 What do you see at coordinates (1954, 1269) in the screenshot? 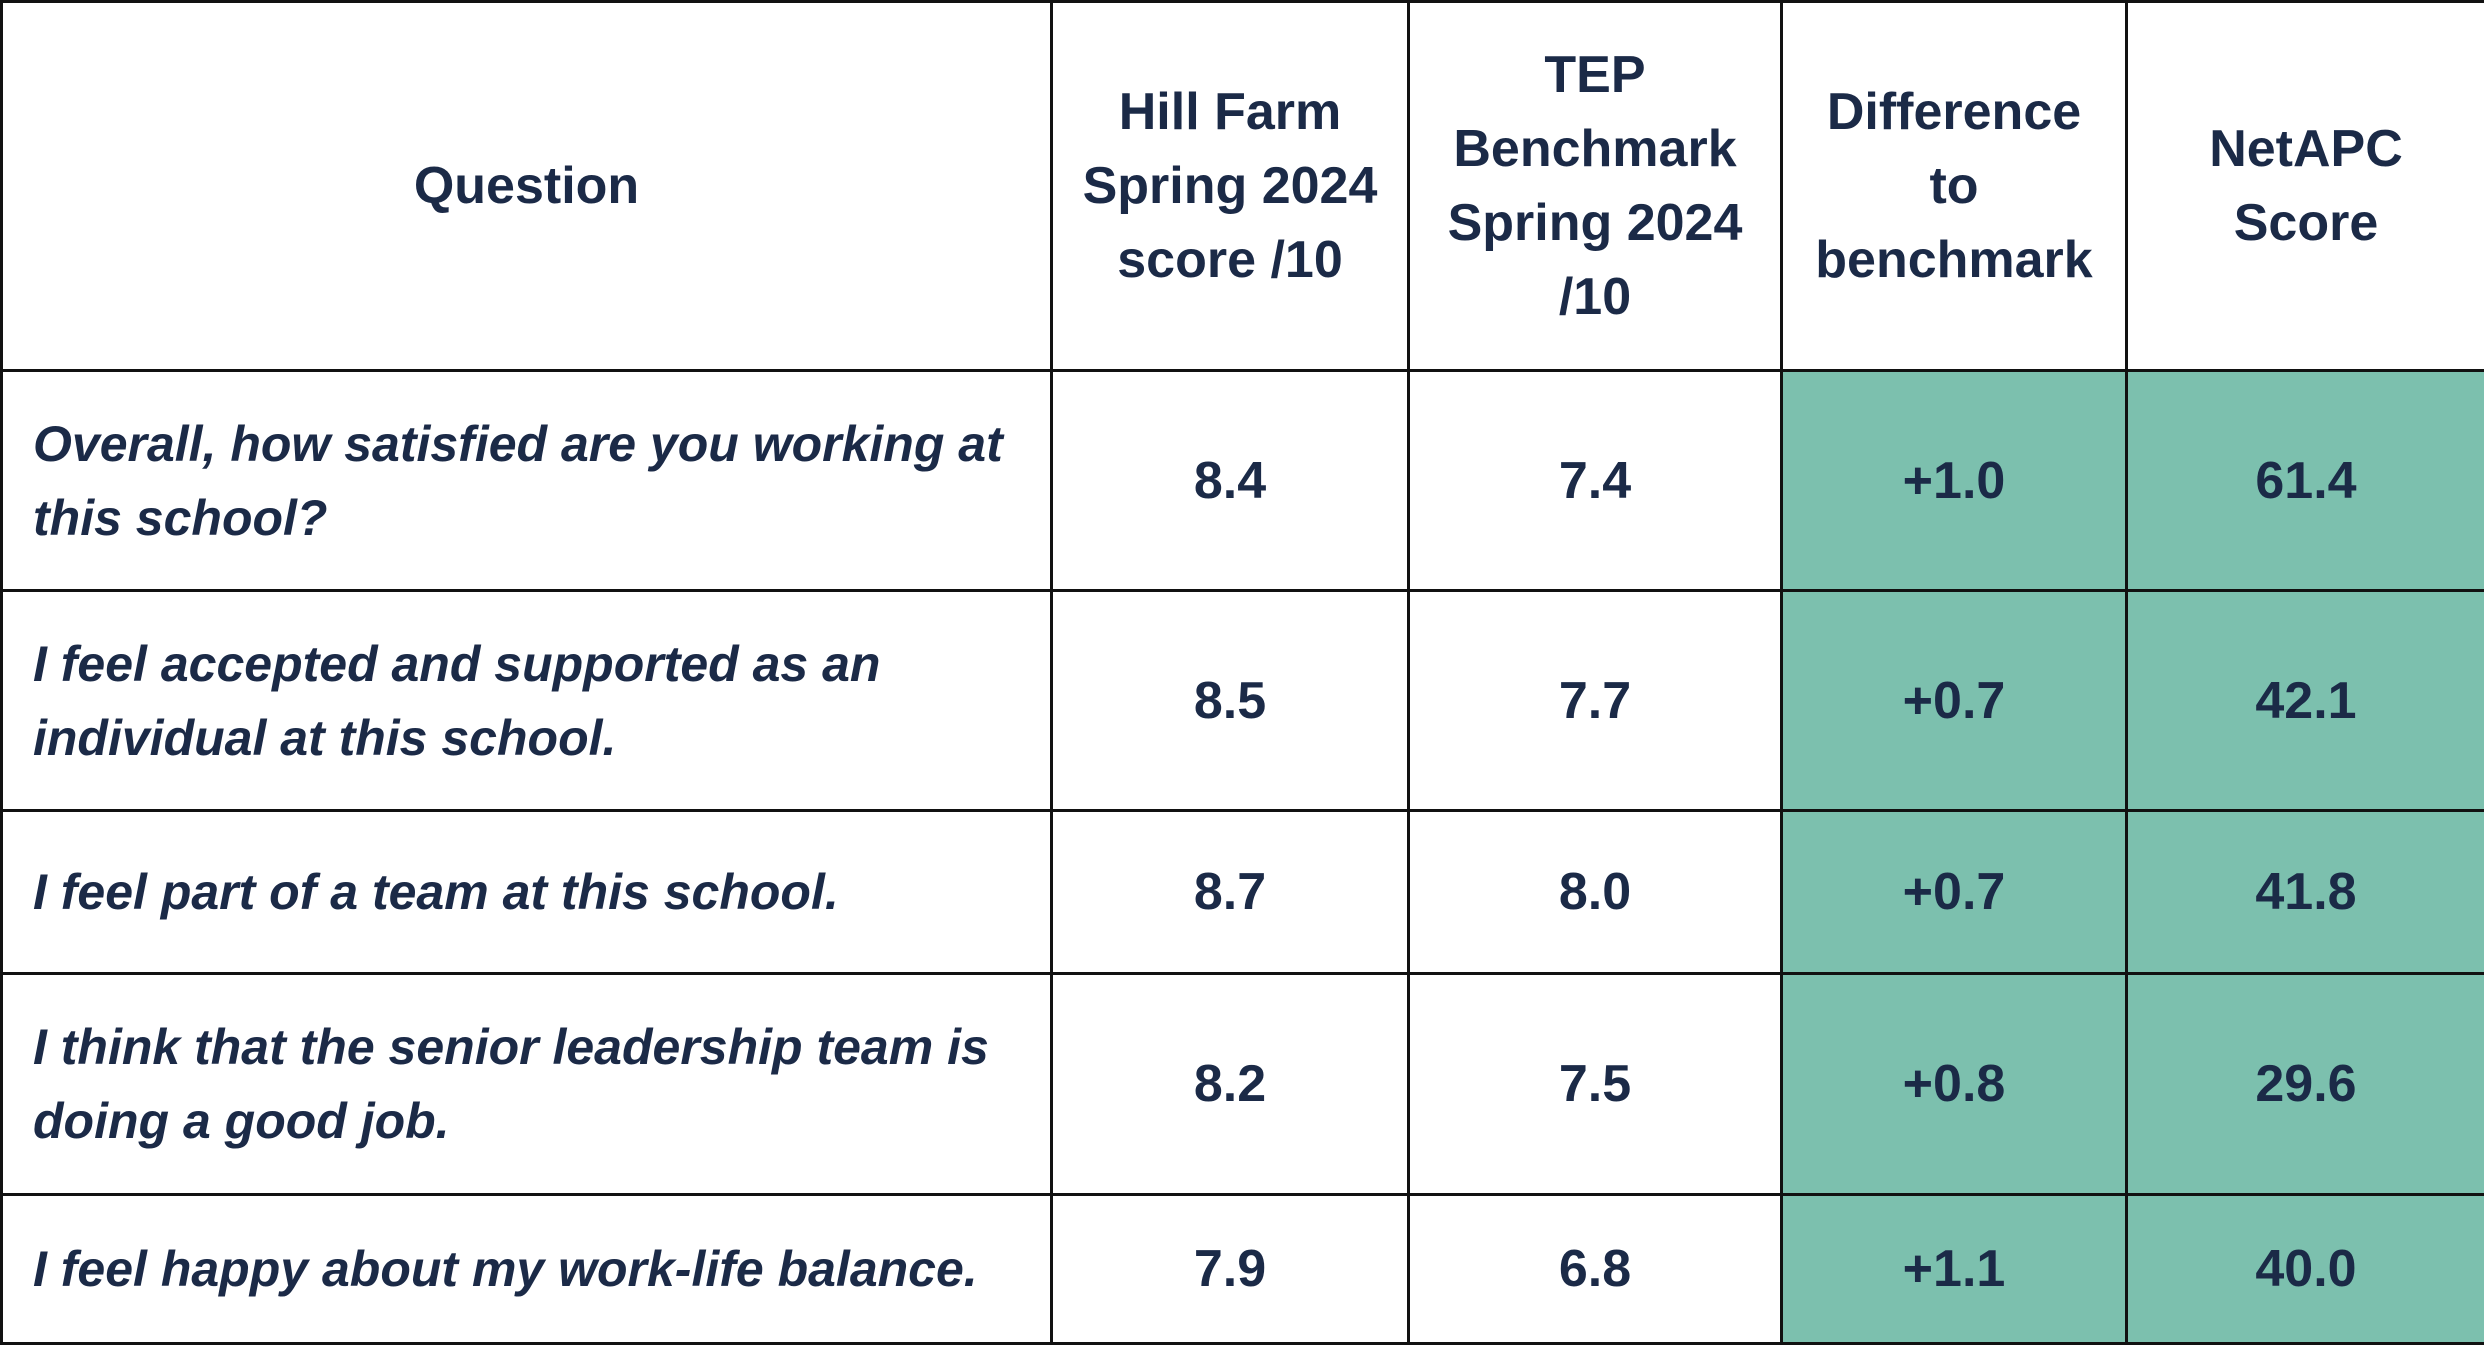
I see `difference-value: +1.1` at bounding box center [1954, 1269].